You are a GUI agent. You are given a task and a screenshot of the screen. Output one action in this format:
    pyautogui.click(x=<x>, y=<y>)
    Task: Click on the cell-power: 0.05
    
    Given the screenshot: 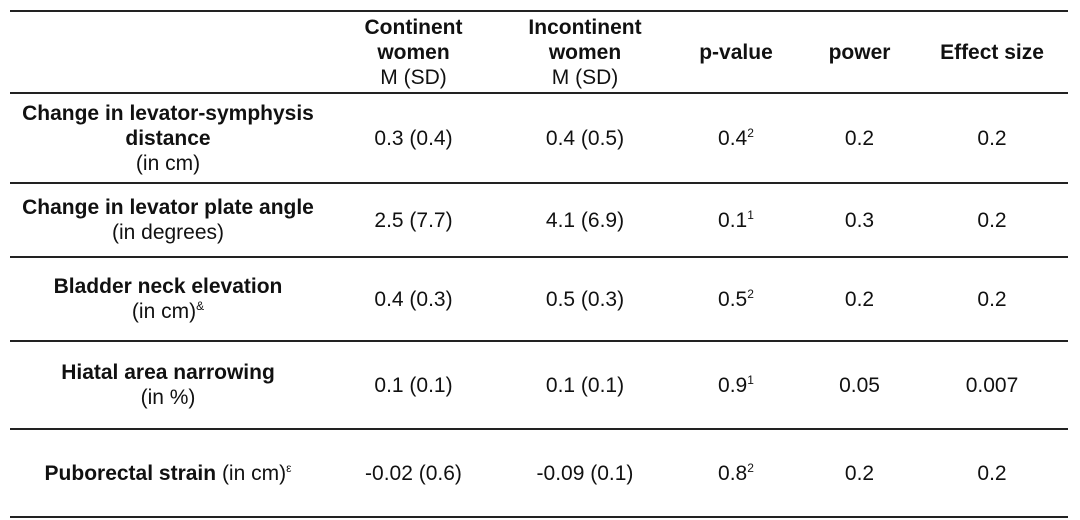 What is the action you would take?
    pyautogui.click(x=859, y=385)
    